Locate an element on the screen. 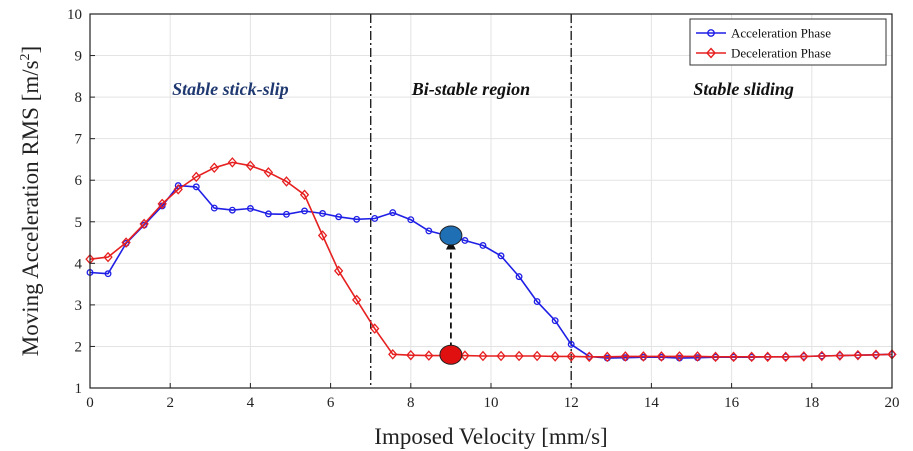 Image resolution: width=913 pixels, height=451 pixels. legend-label-deceleration: Deceleration Phase is located at coordinates (781, 53).